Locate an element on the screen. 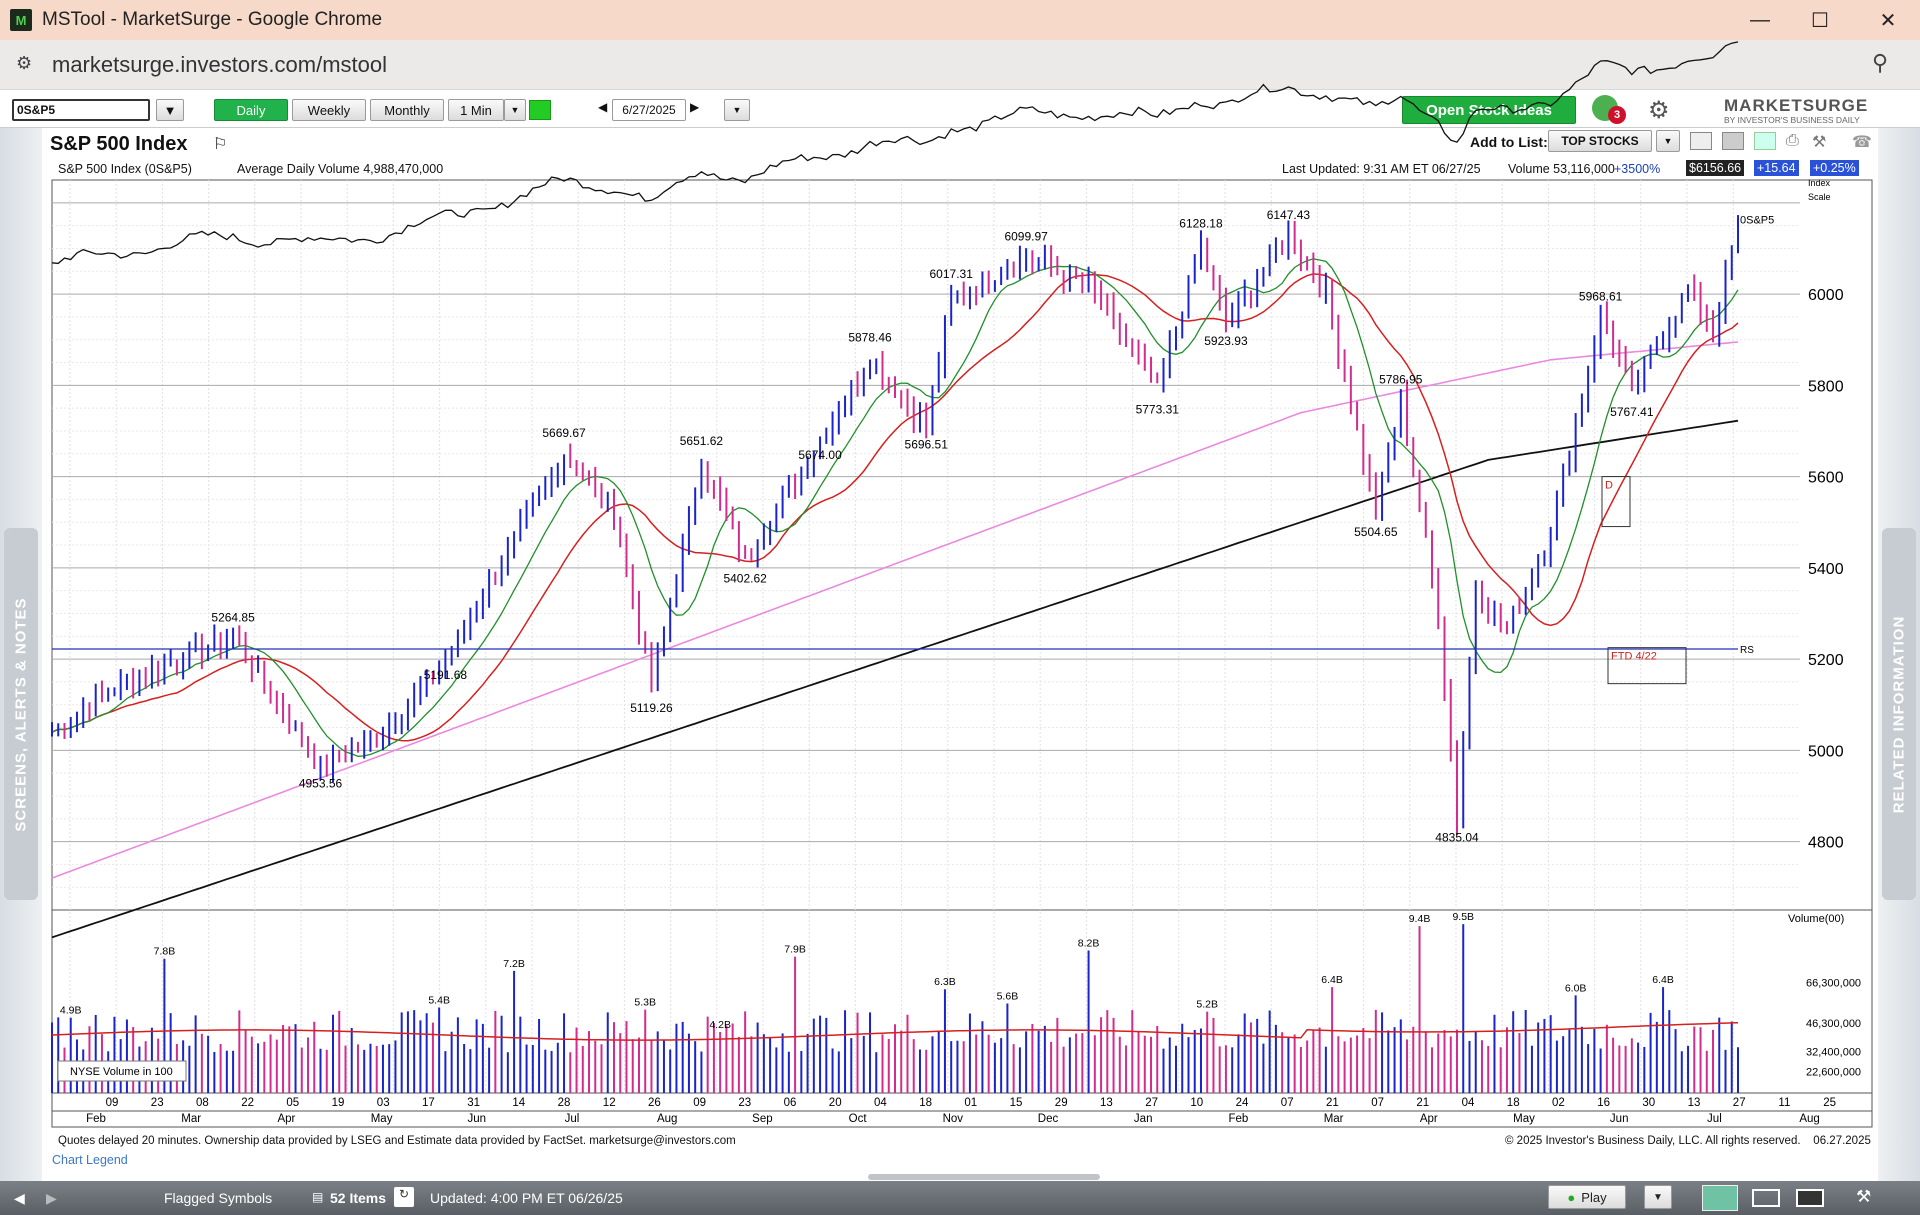 The image size is (1920, 1215). prev-date-icon: ◀ is located at coordinates (603, 107).